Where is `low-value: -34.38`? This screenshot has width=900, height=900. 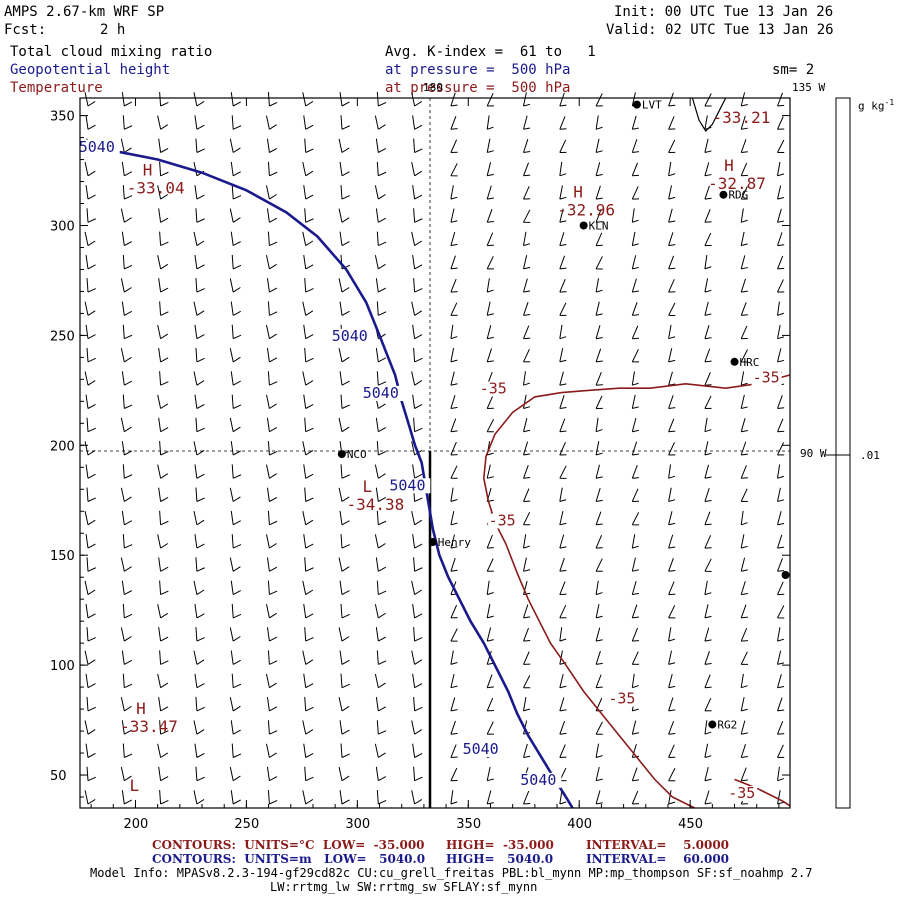 low-value: -34.38 is located at coordinates (375, 504).